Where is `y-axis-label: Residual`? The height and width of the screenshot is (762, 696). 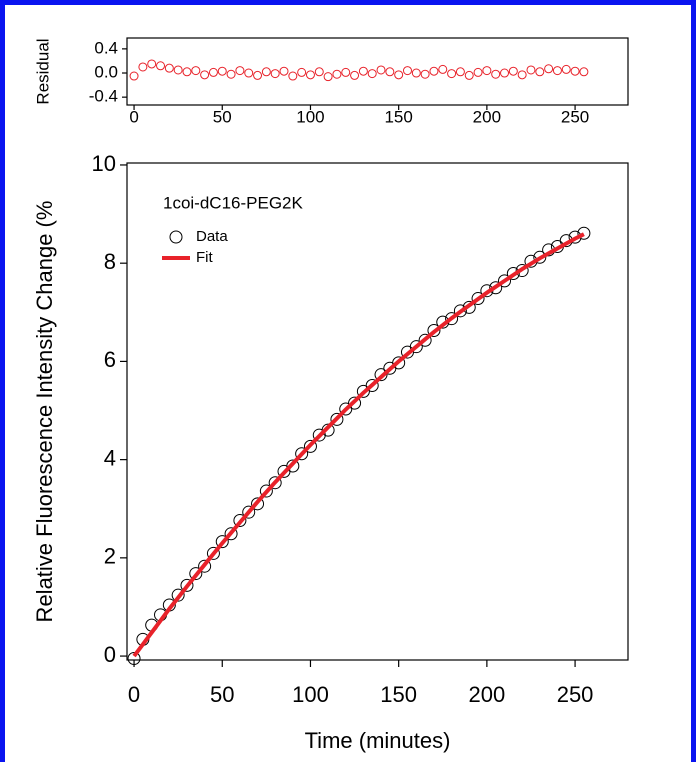 y-axis-label: Residual is located at coordinates (42, 71).